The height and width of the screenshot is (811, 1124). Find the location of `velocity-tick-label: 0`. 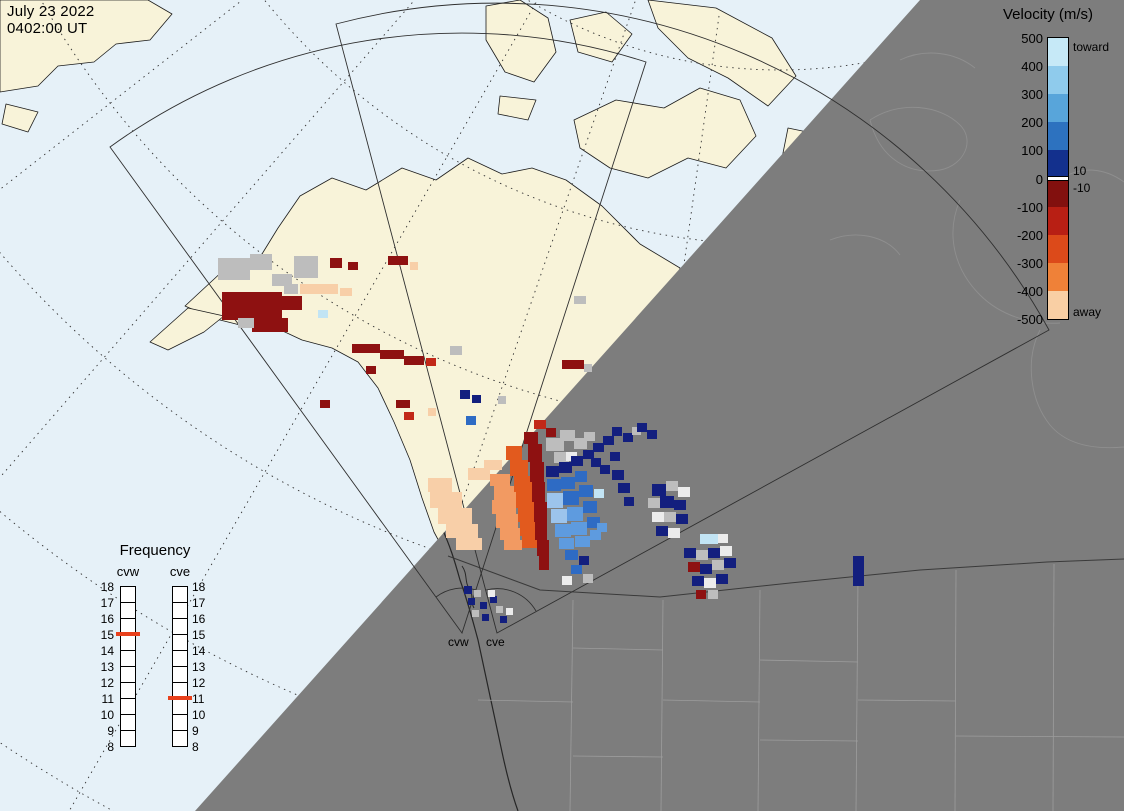

velocity-tick-label: 0 is located at coordinates (1039, 179).